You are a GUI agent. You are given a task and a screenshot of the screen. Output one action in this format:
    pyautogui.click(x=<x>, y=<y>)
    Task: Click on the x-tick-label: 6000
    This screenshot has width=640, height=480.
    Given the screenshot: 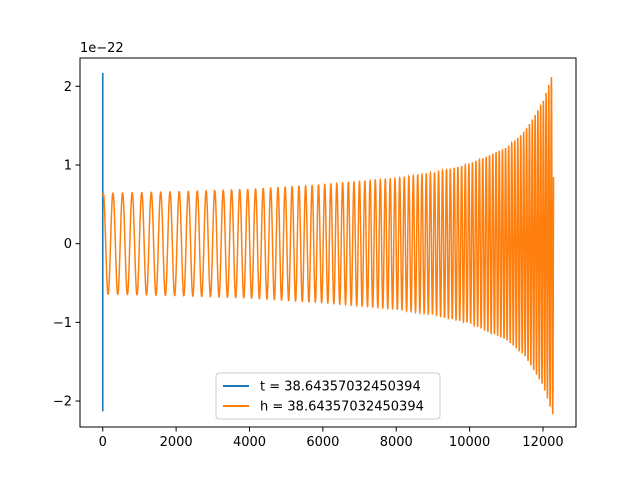 What is the action you would take?
    pyautogui.click(x=322, y=442)
    